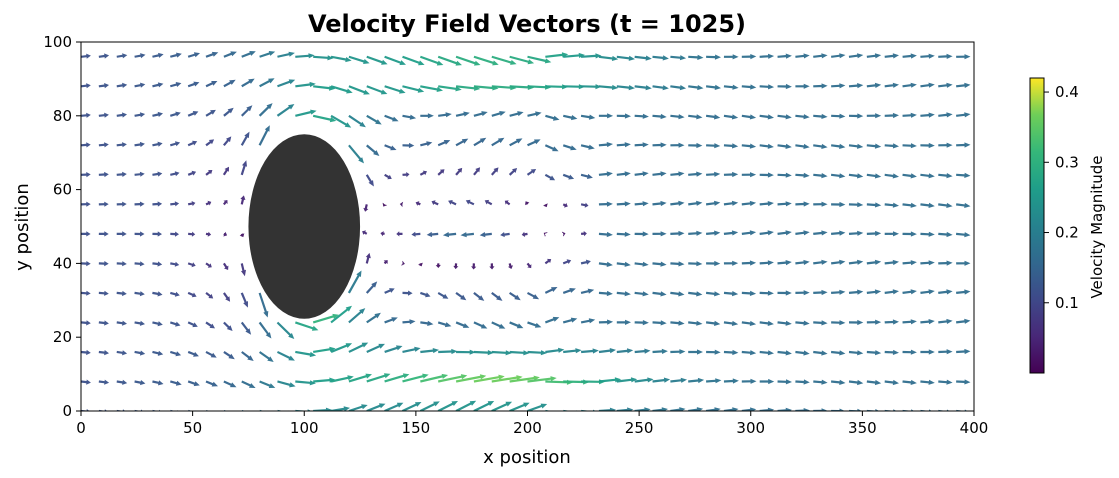  What do you see at coordinates (416, 428) in the screenshot?
I see `x-tick-label: 150` at bounding box center [416, 428].